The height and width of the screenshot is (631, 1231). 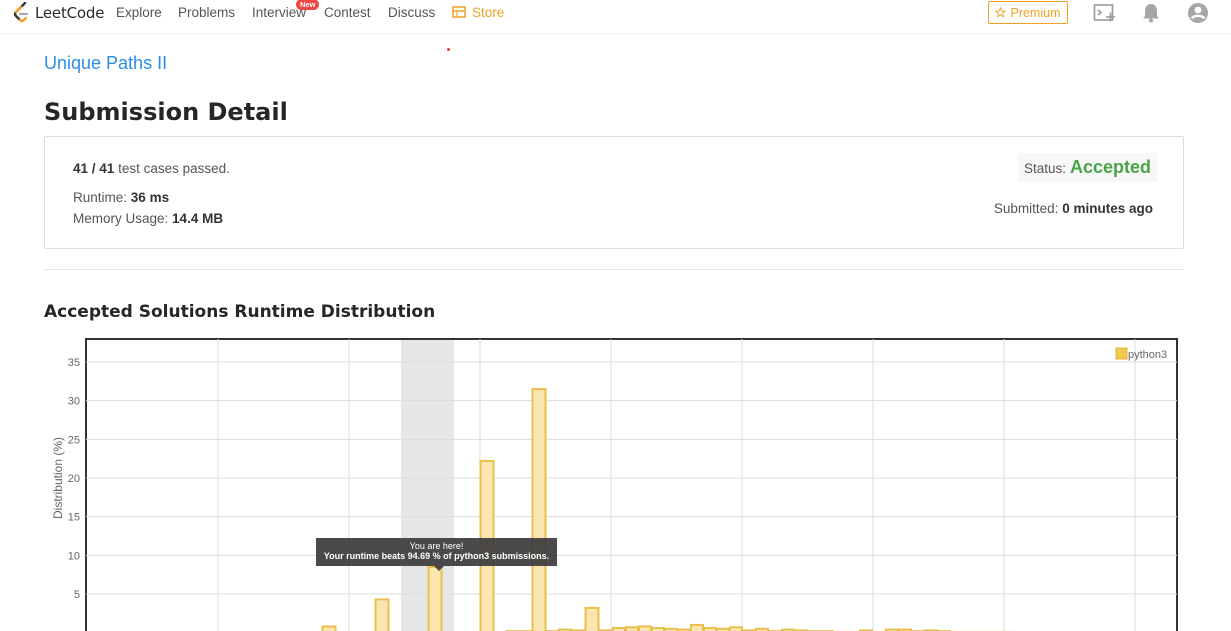 What do you see at coordinates (174, 168) in the screenshot?
I see `test-cases-suffix: test cases passed.` at bounding box center [174, 168].